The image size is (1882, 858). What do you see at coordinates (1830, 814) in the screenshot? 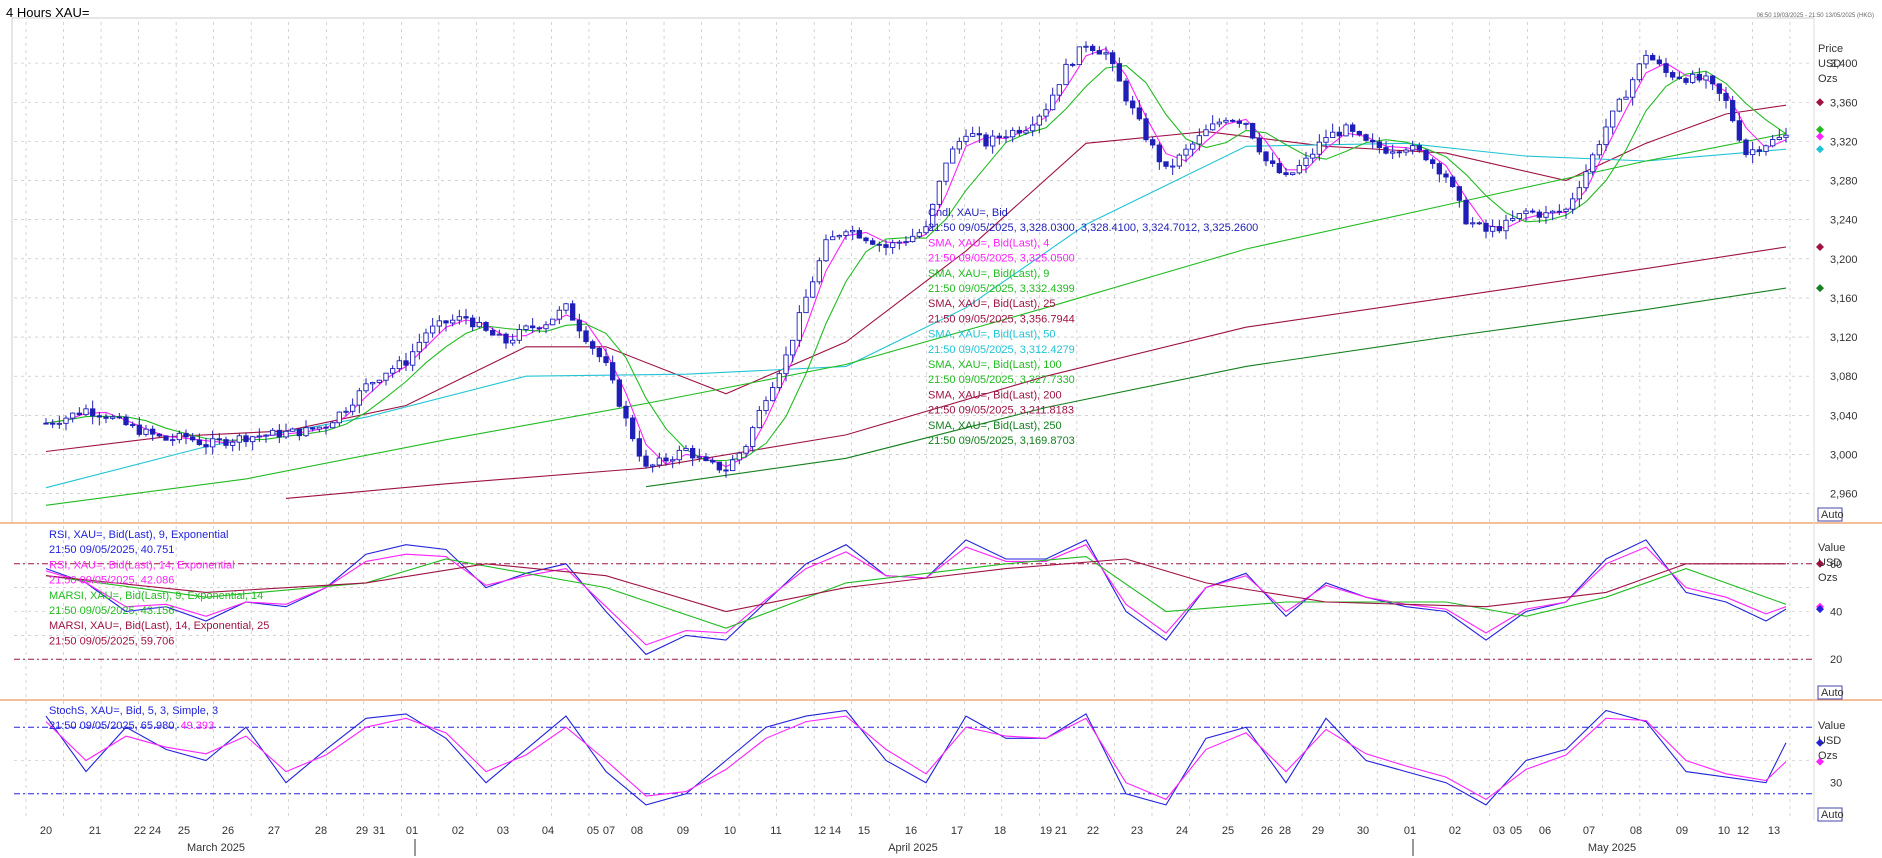
I see `stoch-auto-button: Auto` at bounding box center [1830, 814].